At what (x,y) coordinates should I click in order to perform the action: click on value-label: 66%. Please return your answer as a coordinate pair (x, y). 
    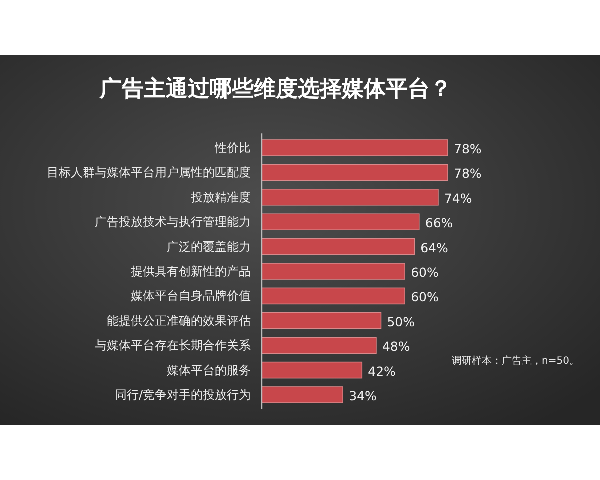
    Looking at the image, I should click on (439, 223).